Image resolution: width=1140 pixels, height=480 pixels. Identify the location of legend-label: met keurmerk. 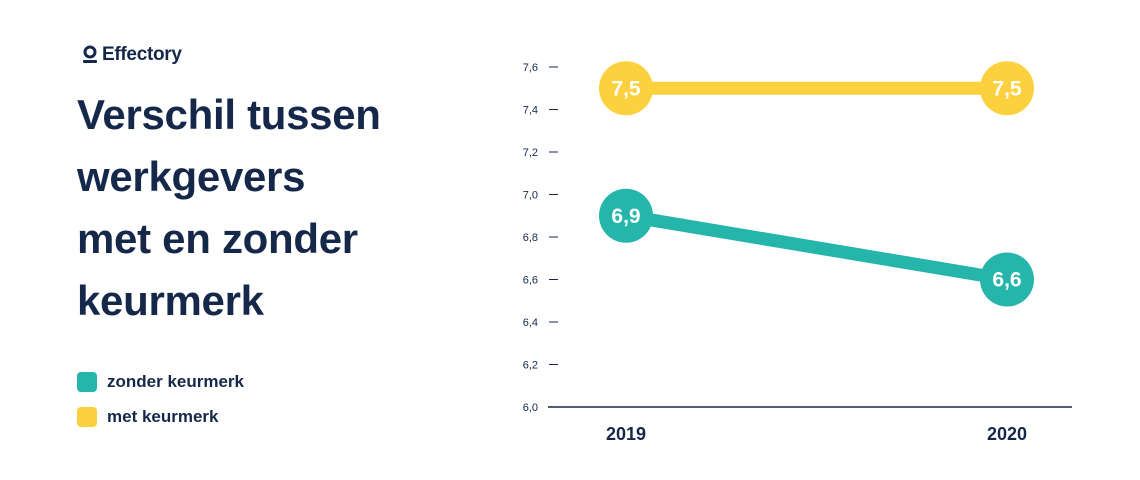
(163, 416).